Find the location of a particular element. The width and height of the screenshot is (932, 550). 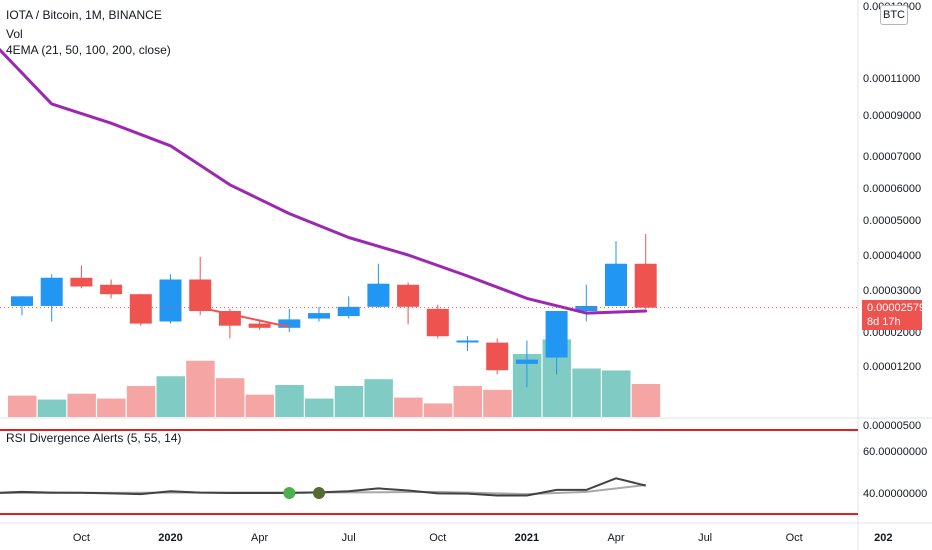

currency-button: BTC is located at coordinates (894, 15).